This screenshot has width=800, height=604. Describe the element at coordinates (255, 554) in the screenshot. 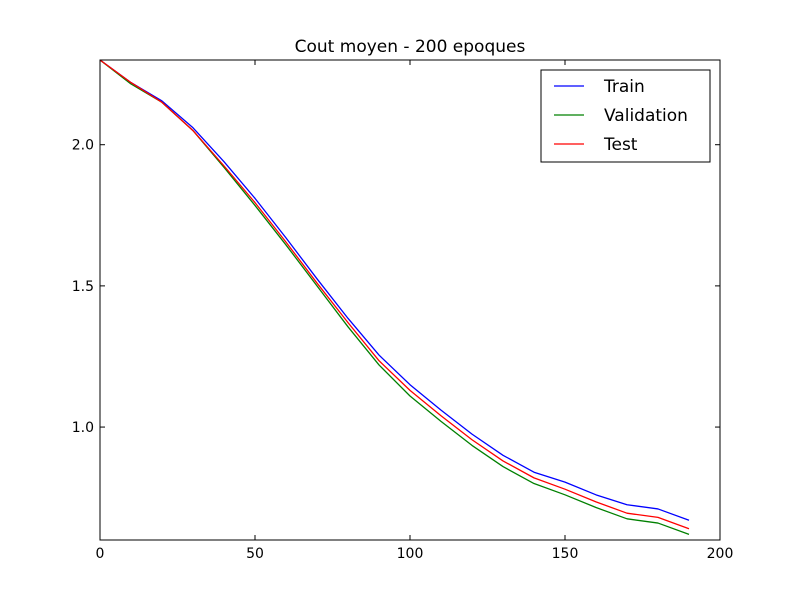

I see `x-tick-label: 50` at that location.